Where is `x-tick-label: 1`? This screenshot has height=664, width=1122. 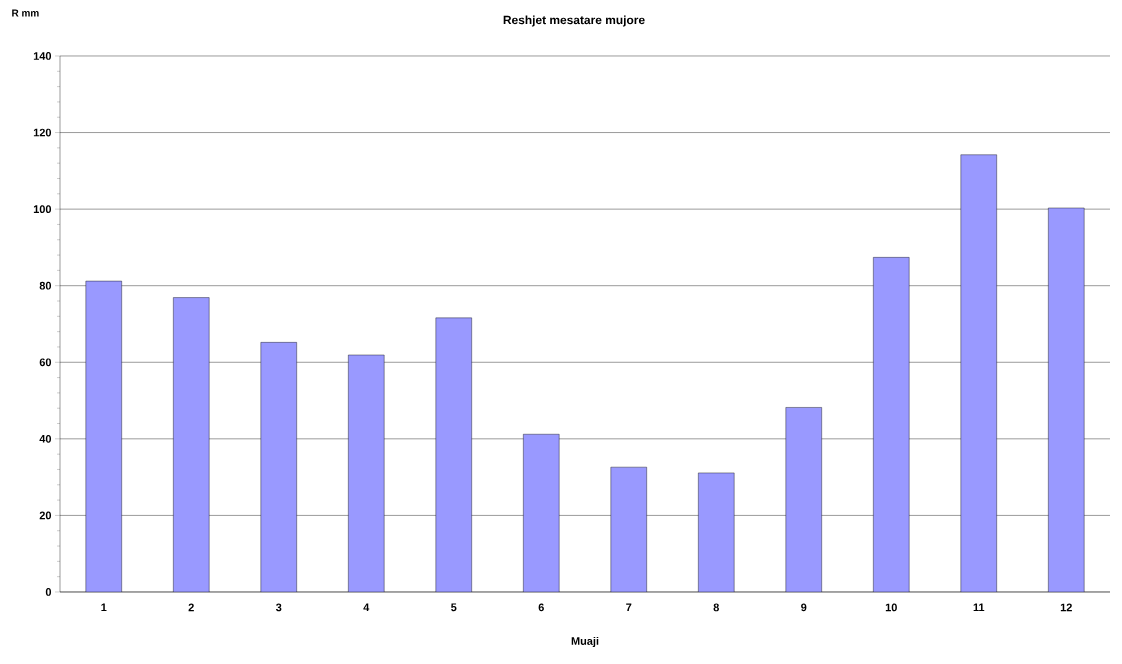 x-tick-label: 1 is located at coordinates (104, 607).